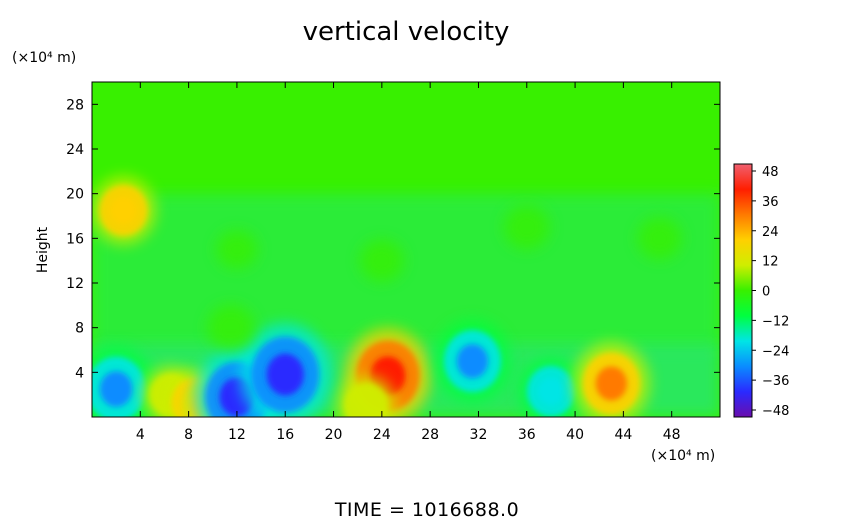 Image resolution: width=854 pixels, height=519 pixels. What do you see at coordinates (770, 172) in the screenshot?
I see `colorbar-tick-label: 48` at bounding box center [770, 172].